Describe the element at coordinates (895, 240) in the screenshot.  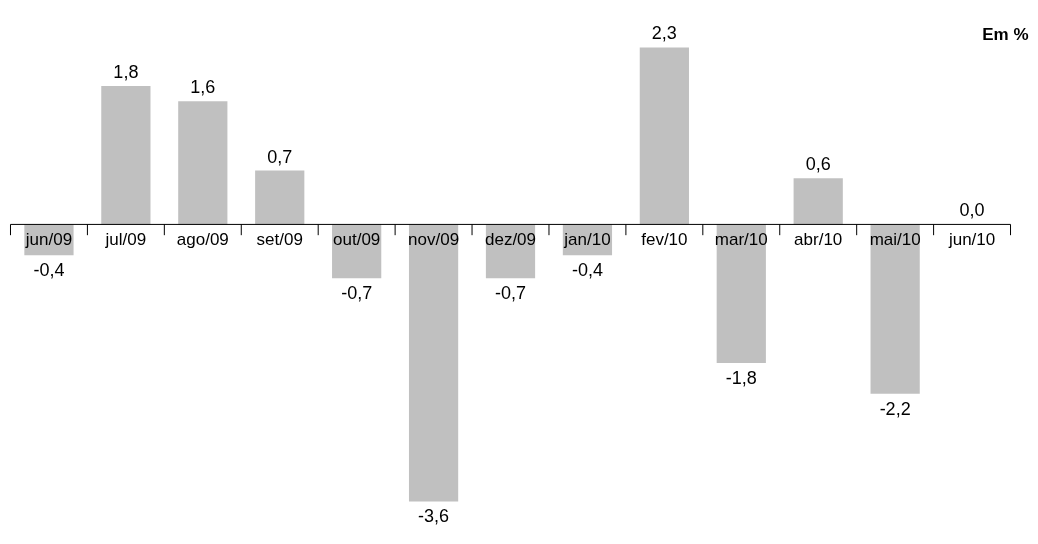
I see `x-tick-label: mai/10` at that location.